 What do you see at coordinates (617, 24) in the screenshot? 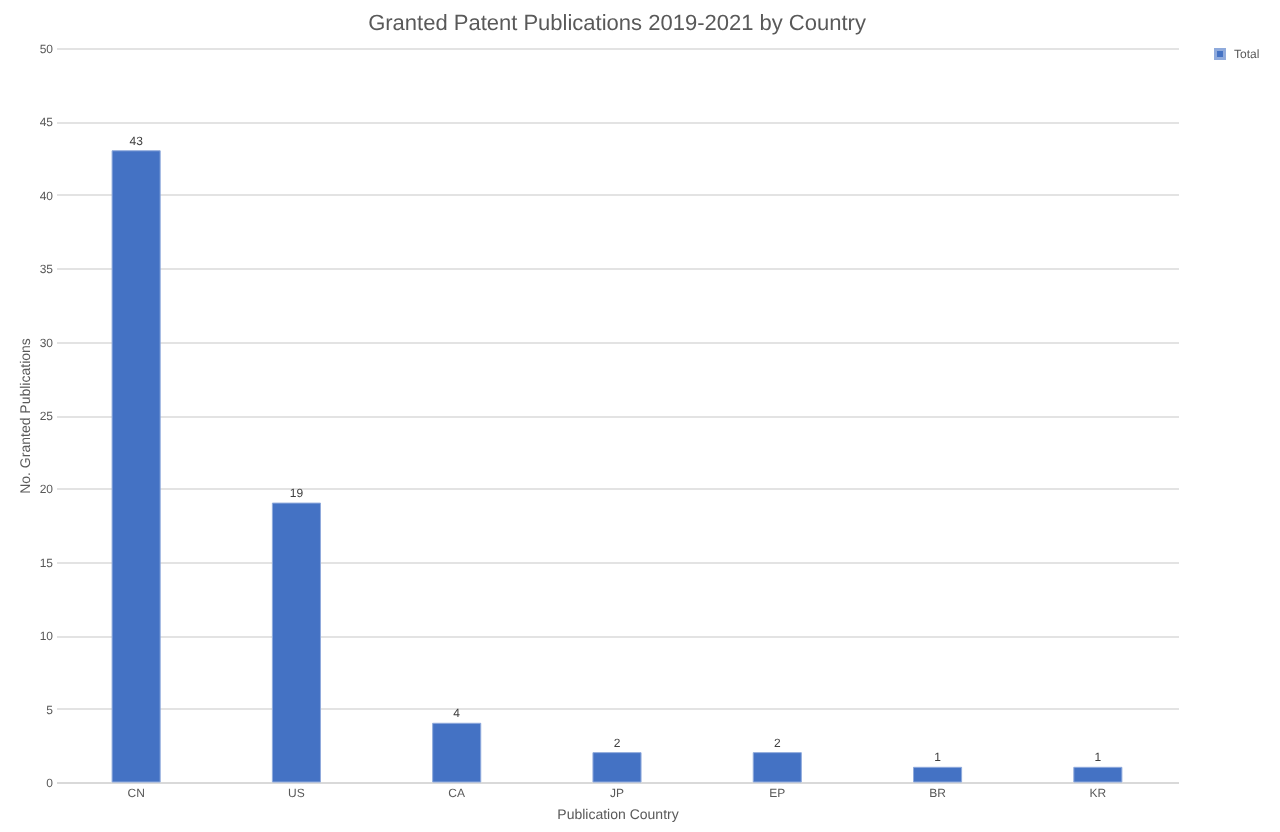
I see `chart-title: Granted Patent Publications 2019-2021 by Country` at bounding box center [617, 24].